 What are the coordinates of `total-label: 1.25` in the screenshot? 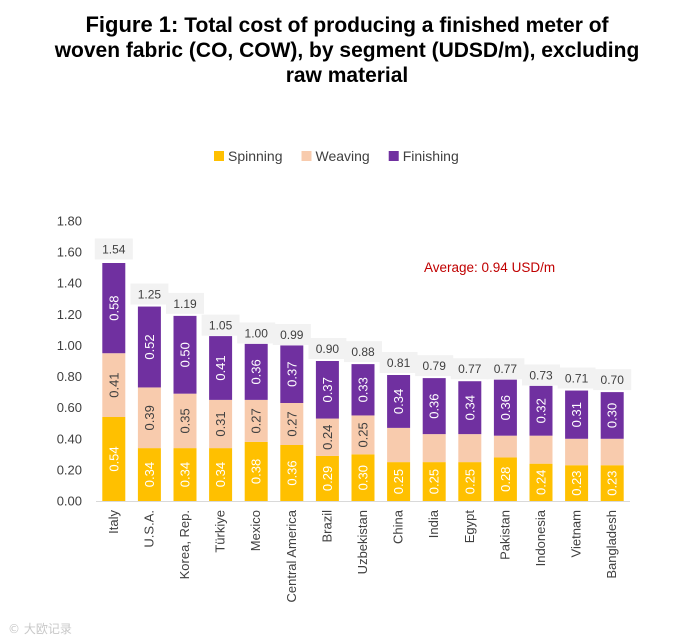 It's located at (150, 295).